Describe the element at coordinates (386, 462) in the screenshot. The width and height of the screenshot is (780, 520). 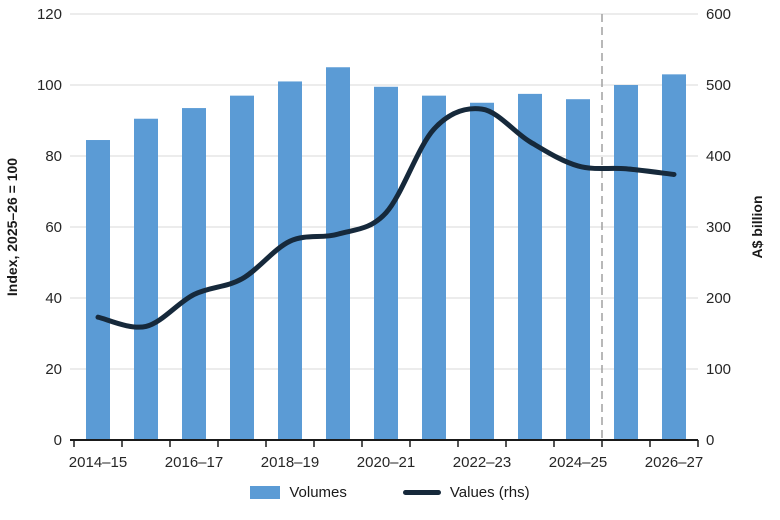
I see `x-axis-tick-label: 2020–21` at that location.